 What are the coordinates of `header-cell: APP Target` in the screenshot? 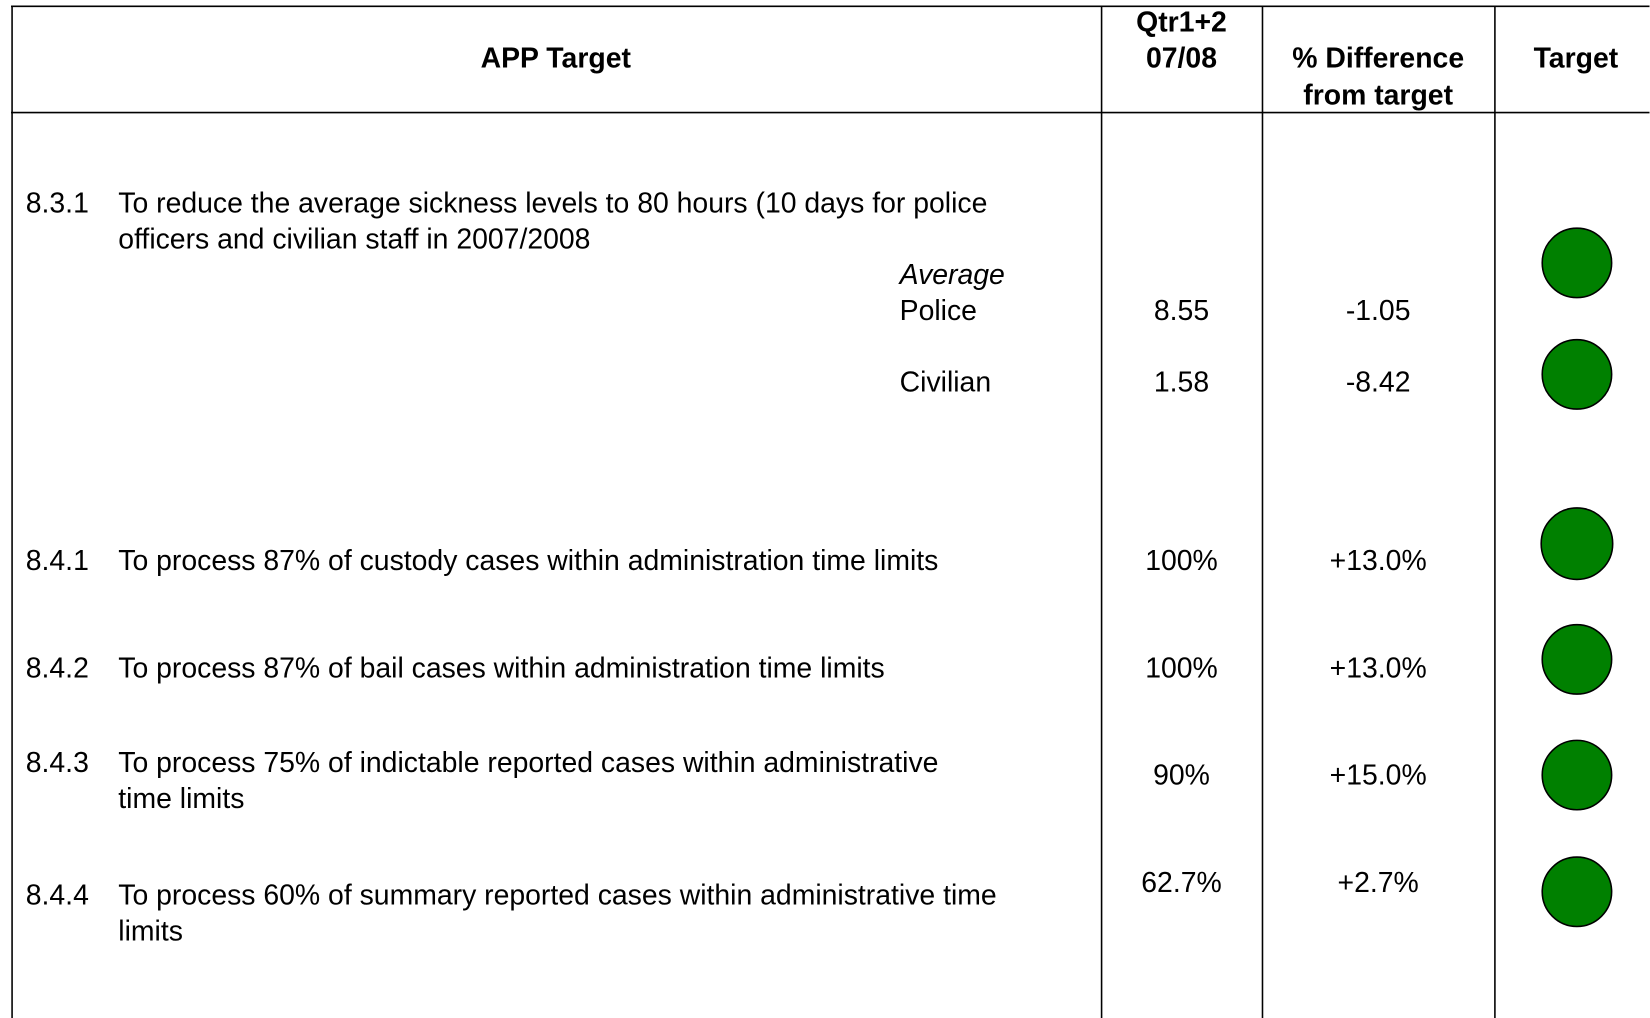 It's located at (556, 58).